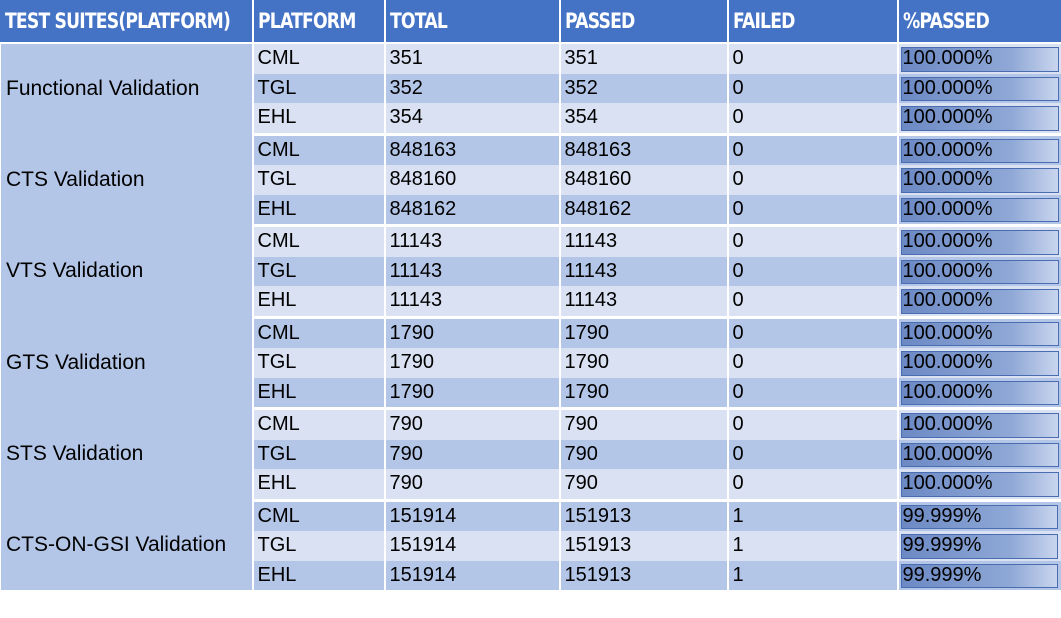 This screenshot has height=618, width=1061. What do you see at coordinates (643, 149) in the screenshot?
I see `passed-cell: 848163` at bounding box center [643, 149].